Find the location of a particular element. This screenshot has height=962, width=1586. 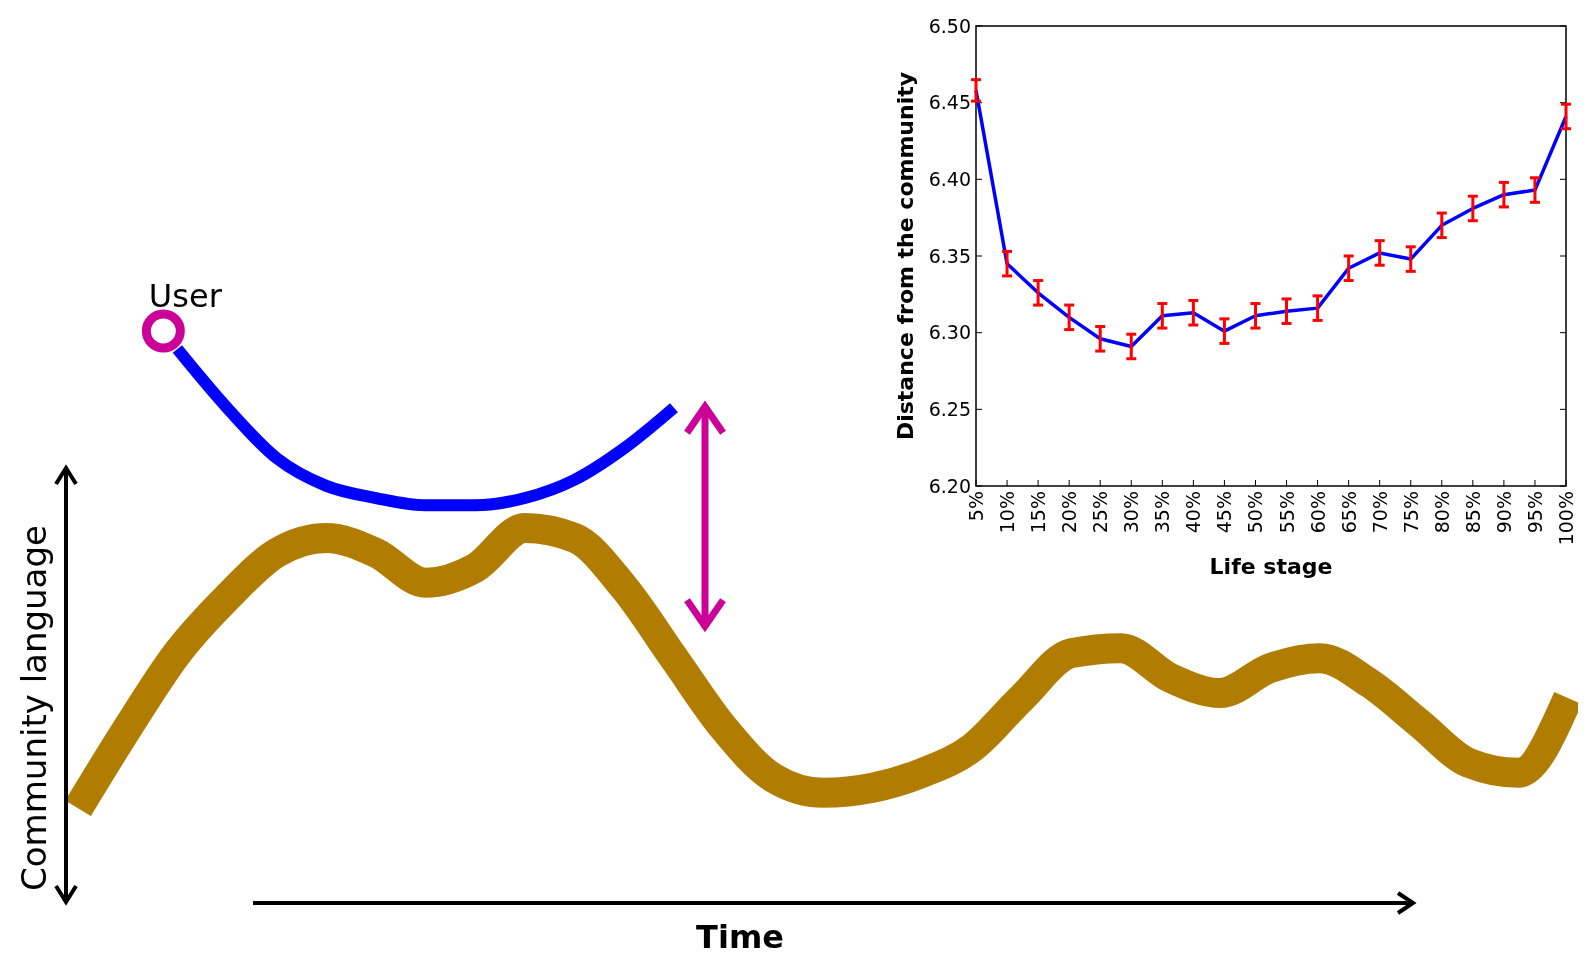

y-tick-label: 6.30 is located at coordinates (949, 332).